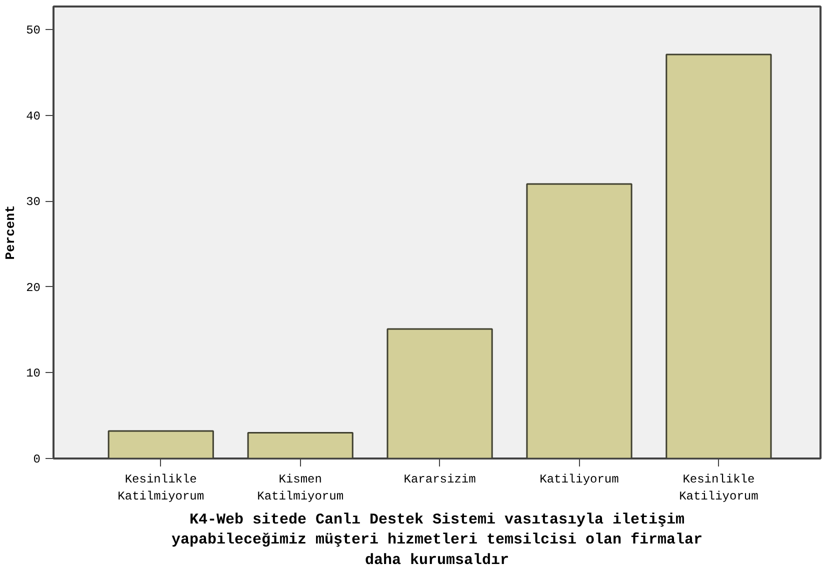 Image resolution: width=822 pixels, height=572 pixels. I want to click on y-tick-label: 10, so click(33, 373).